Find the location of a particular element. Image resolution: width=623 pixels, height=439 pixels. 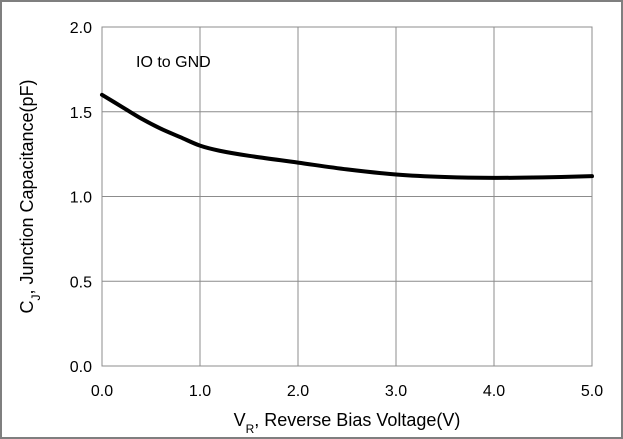

y-axis-title-main: C is located at coordinates (27, 307).